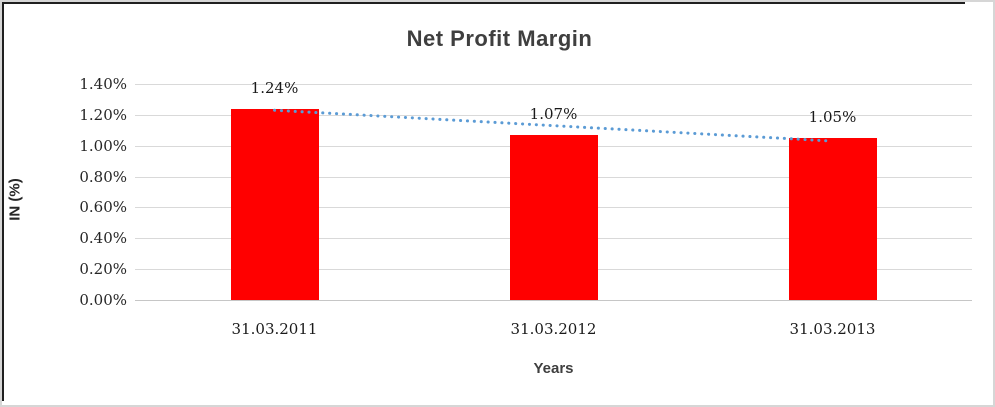 The width and height of the screenshot is (995, 407). What do you see at coordinates (832, 117) in the screenshot?
I see `bar-data-label: 1.05%` at bounding box center [832, 117].